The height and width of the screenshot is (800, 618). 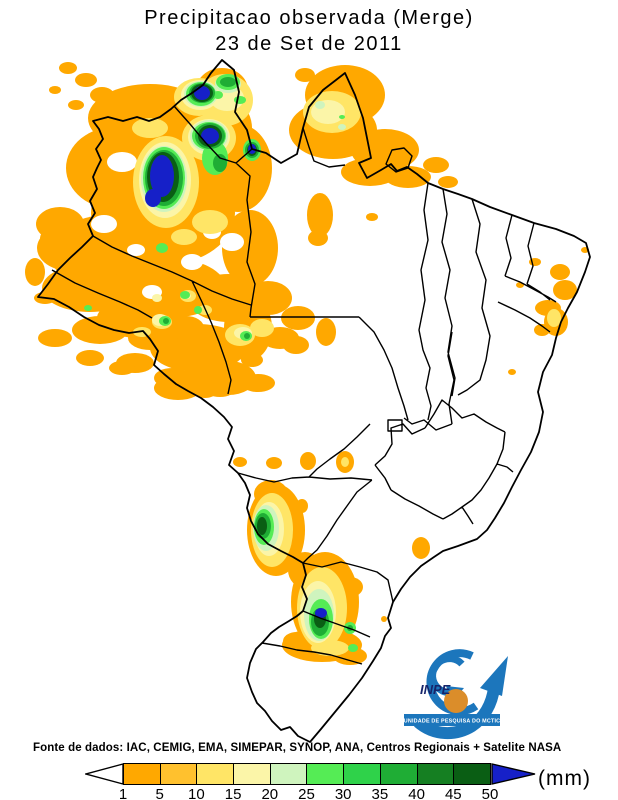 What do you see at coordinates (306, 793) in the screenshot?
I see `colorbar-tick: 25` at bounding box center [306, 793].